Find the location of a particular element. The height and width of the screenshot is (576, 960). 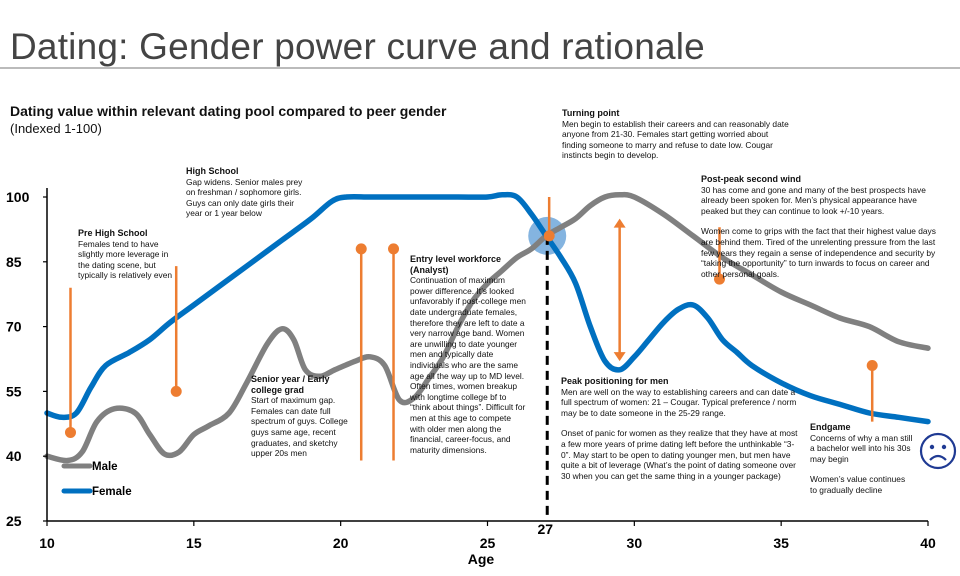

annotation-title: Entry level workforce (Analyst) is located at coordinates (456, 264).